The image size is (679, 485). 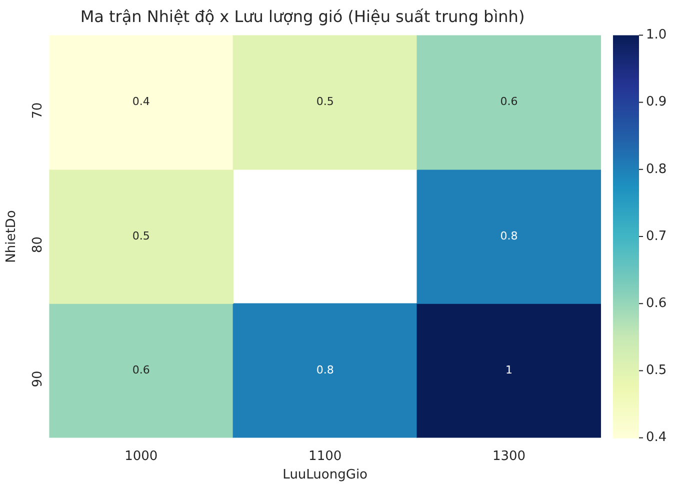 What do you see at coordinates (509, 370) in the screenshot?
I see `data-label: 1` at bounding box center [509, 370].